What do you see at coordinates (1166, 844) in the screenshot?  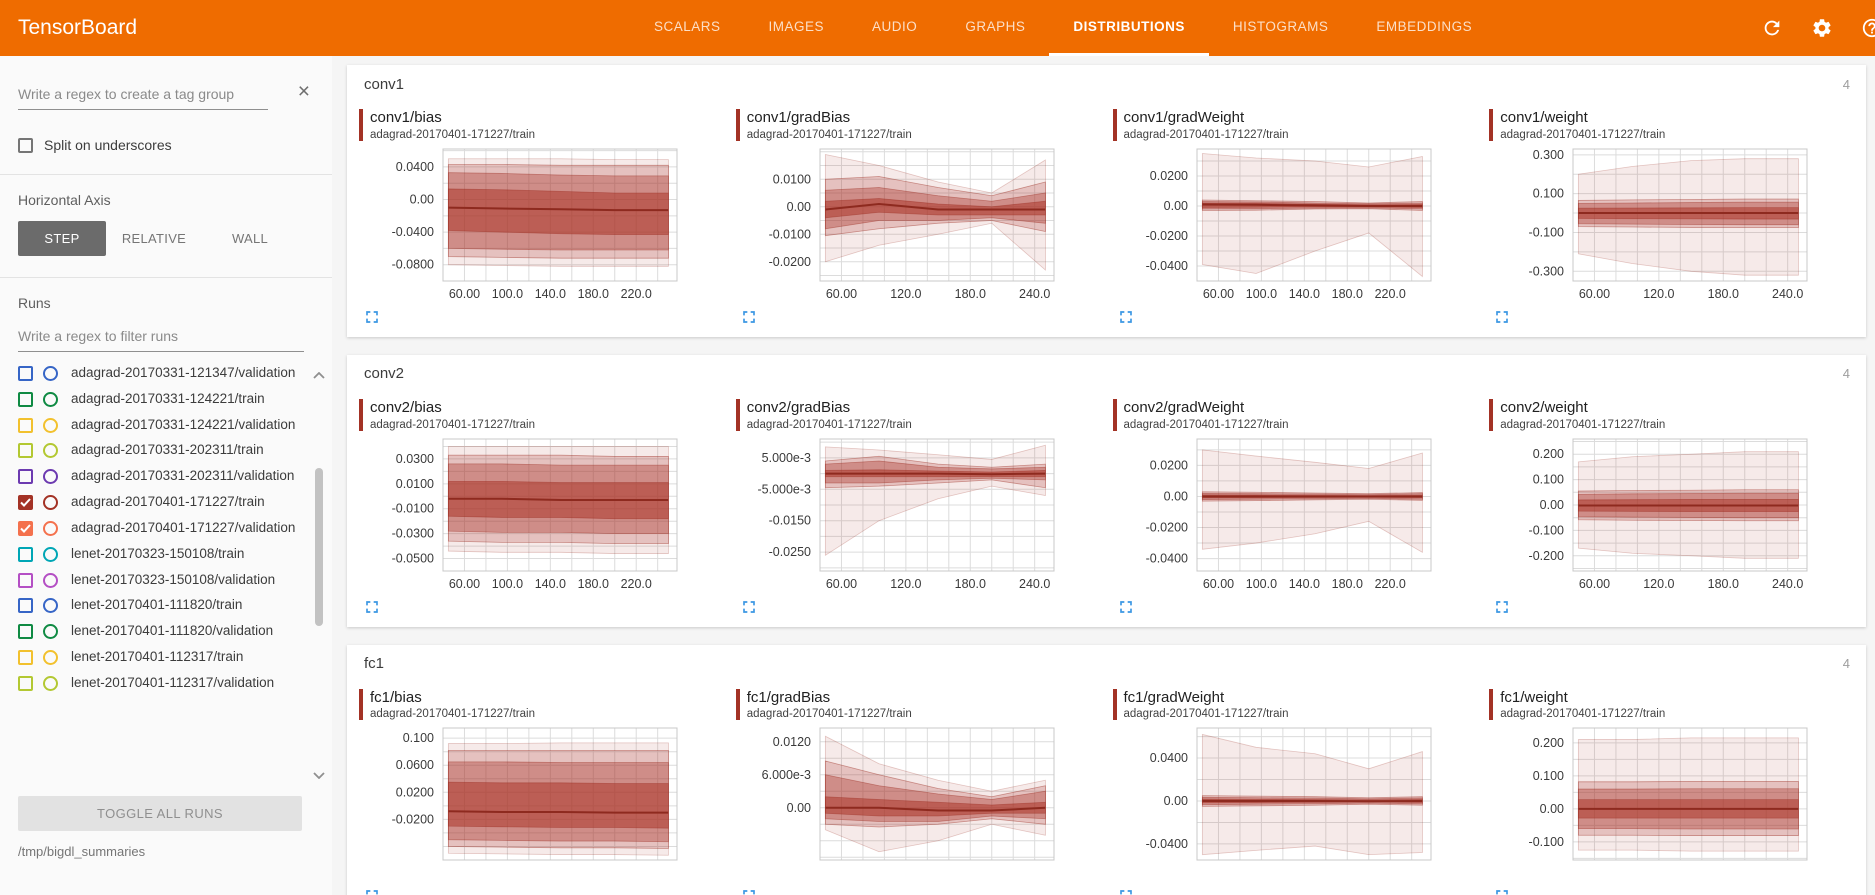 I see `svg-text: -0.0400` at bounding box center [1166, 844].